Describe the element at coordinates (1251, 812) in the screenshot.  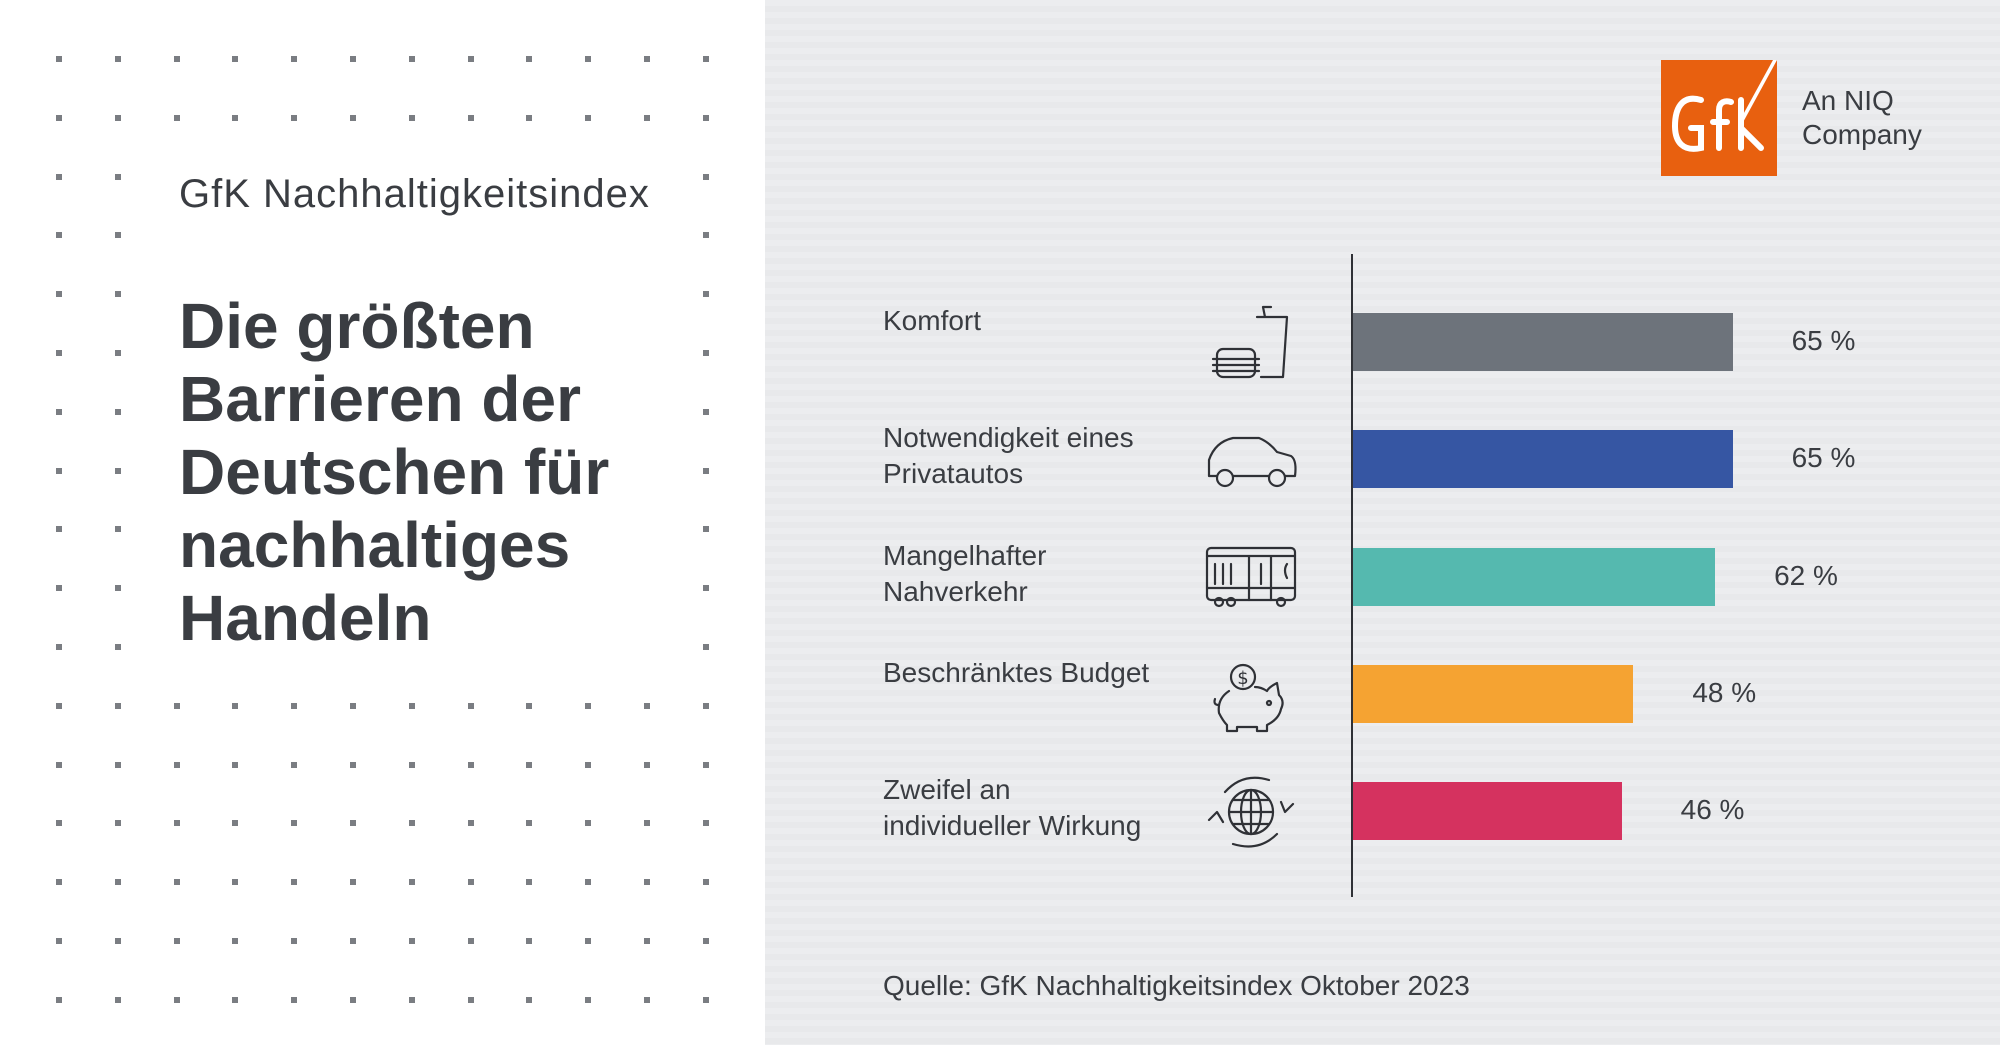
I see `globe-cycle-icon` at that location.